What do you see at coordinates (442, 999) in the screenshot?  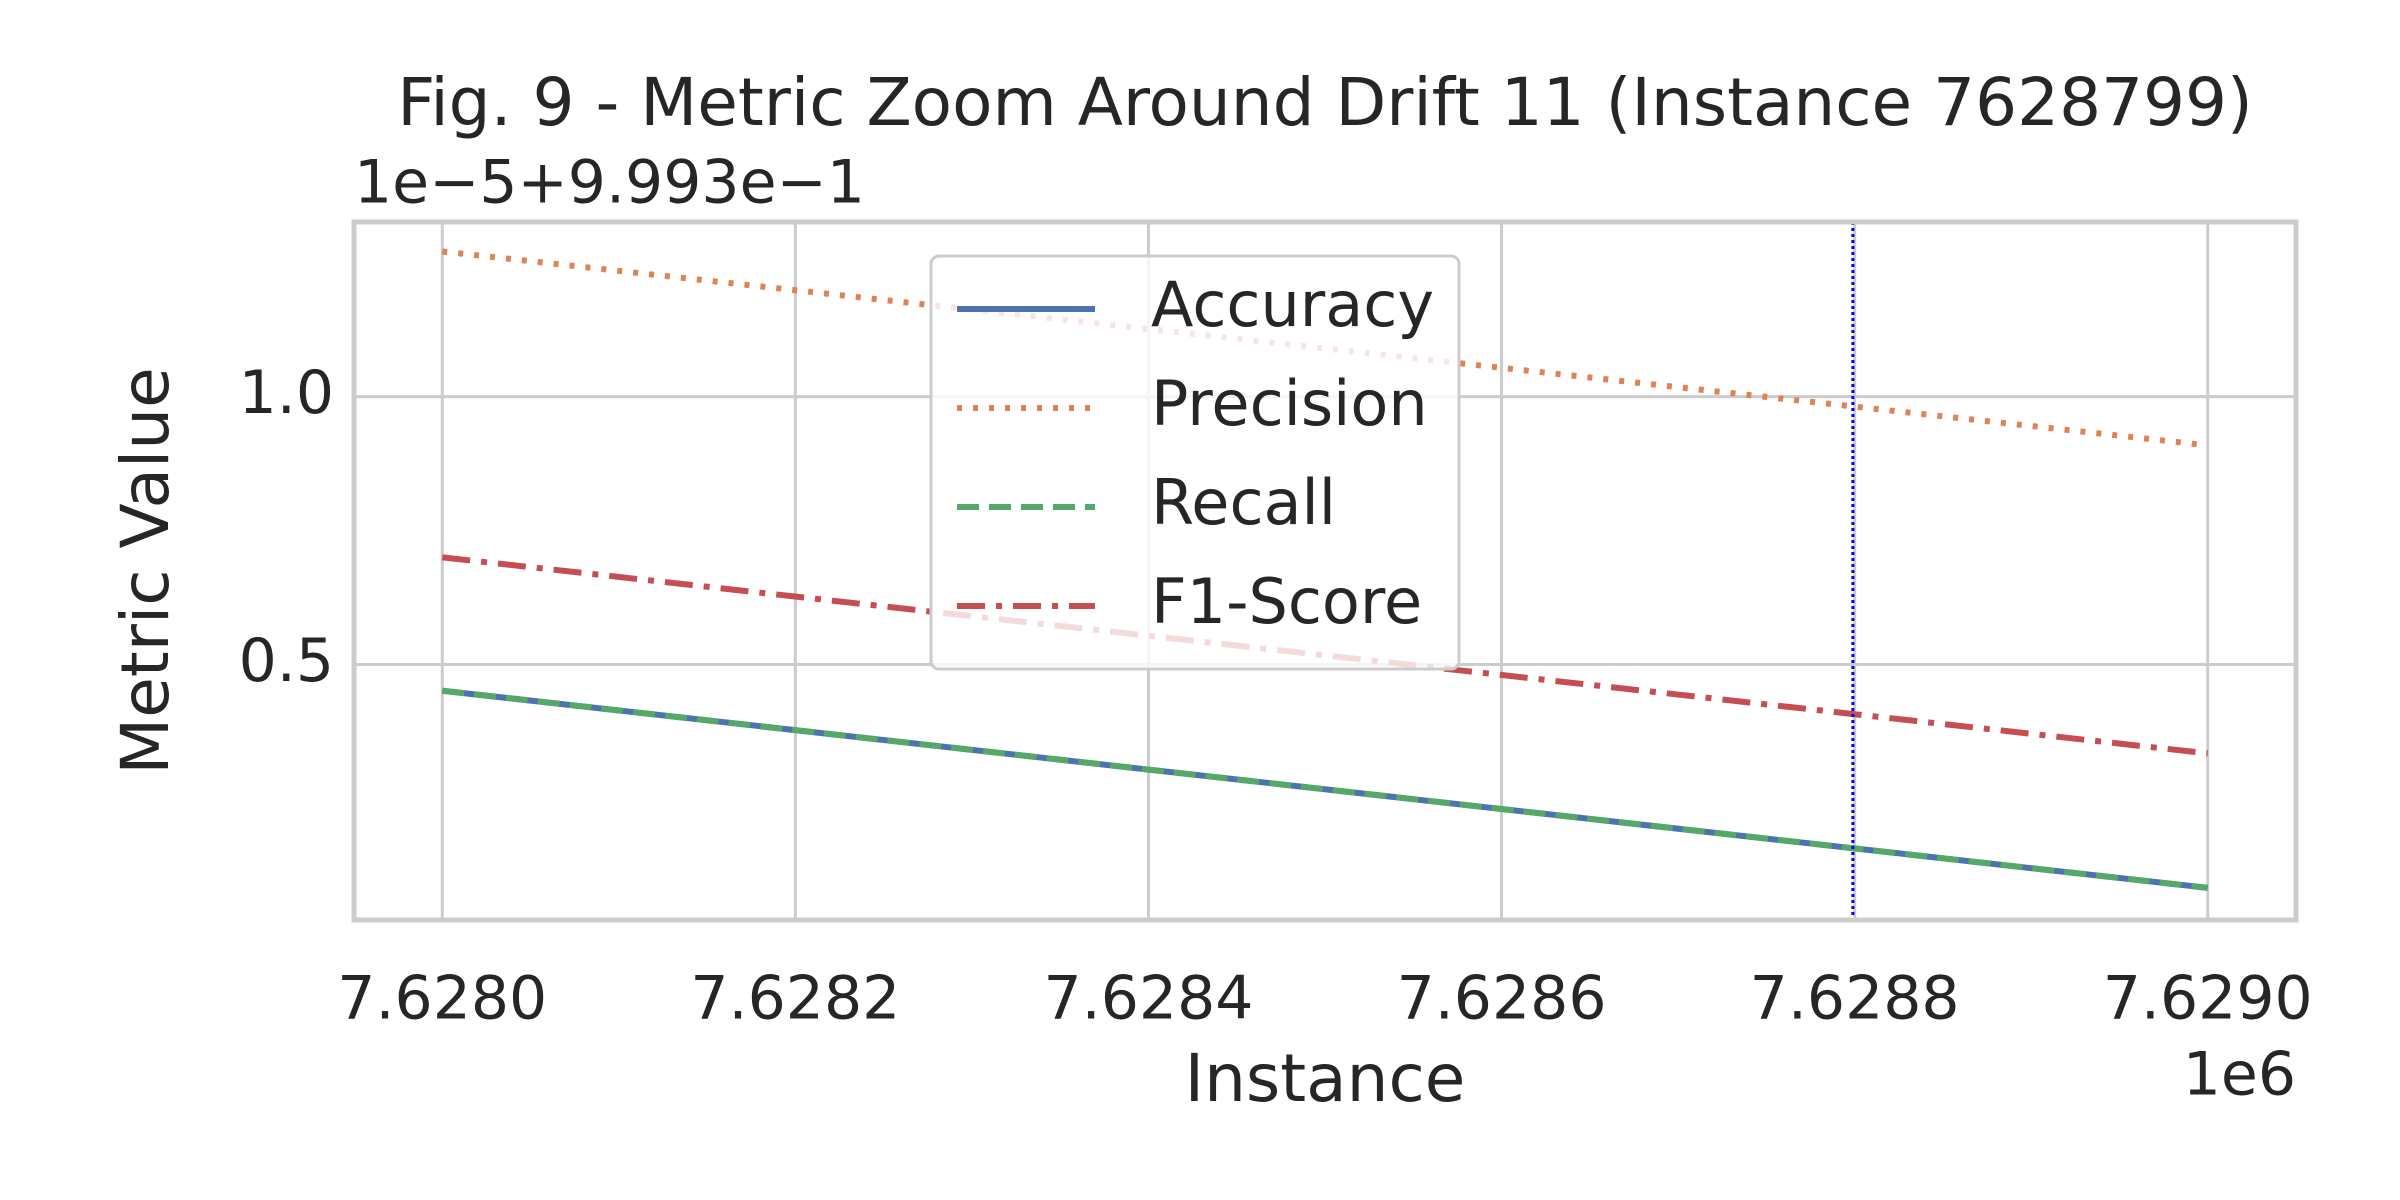 I see `x-tick-label: 7.6280` at bounding box center [442, 999].